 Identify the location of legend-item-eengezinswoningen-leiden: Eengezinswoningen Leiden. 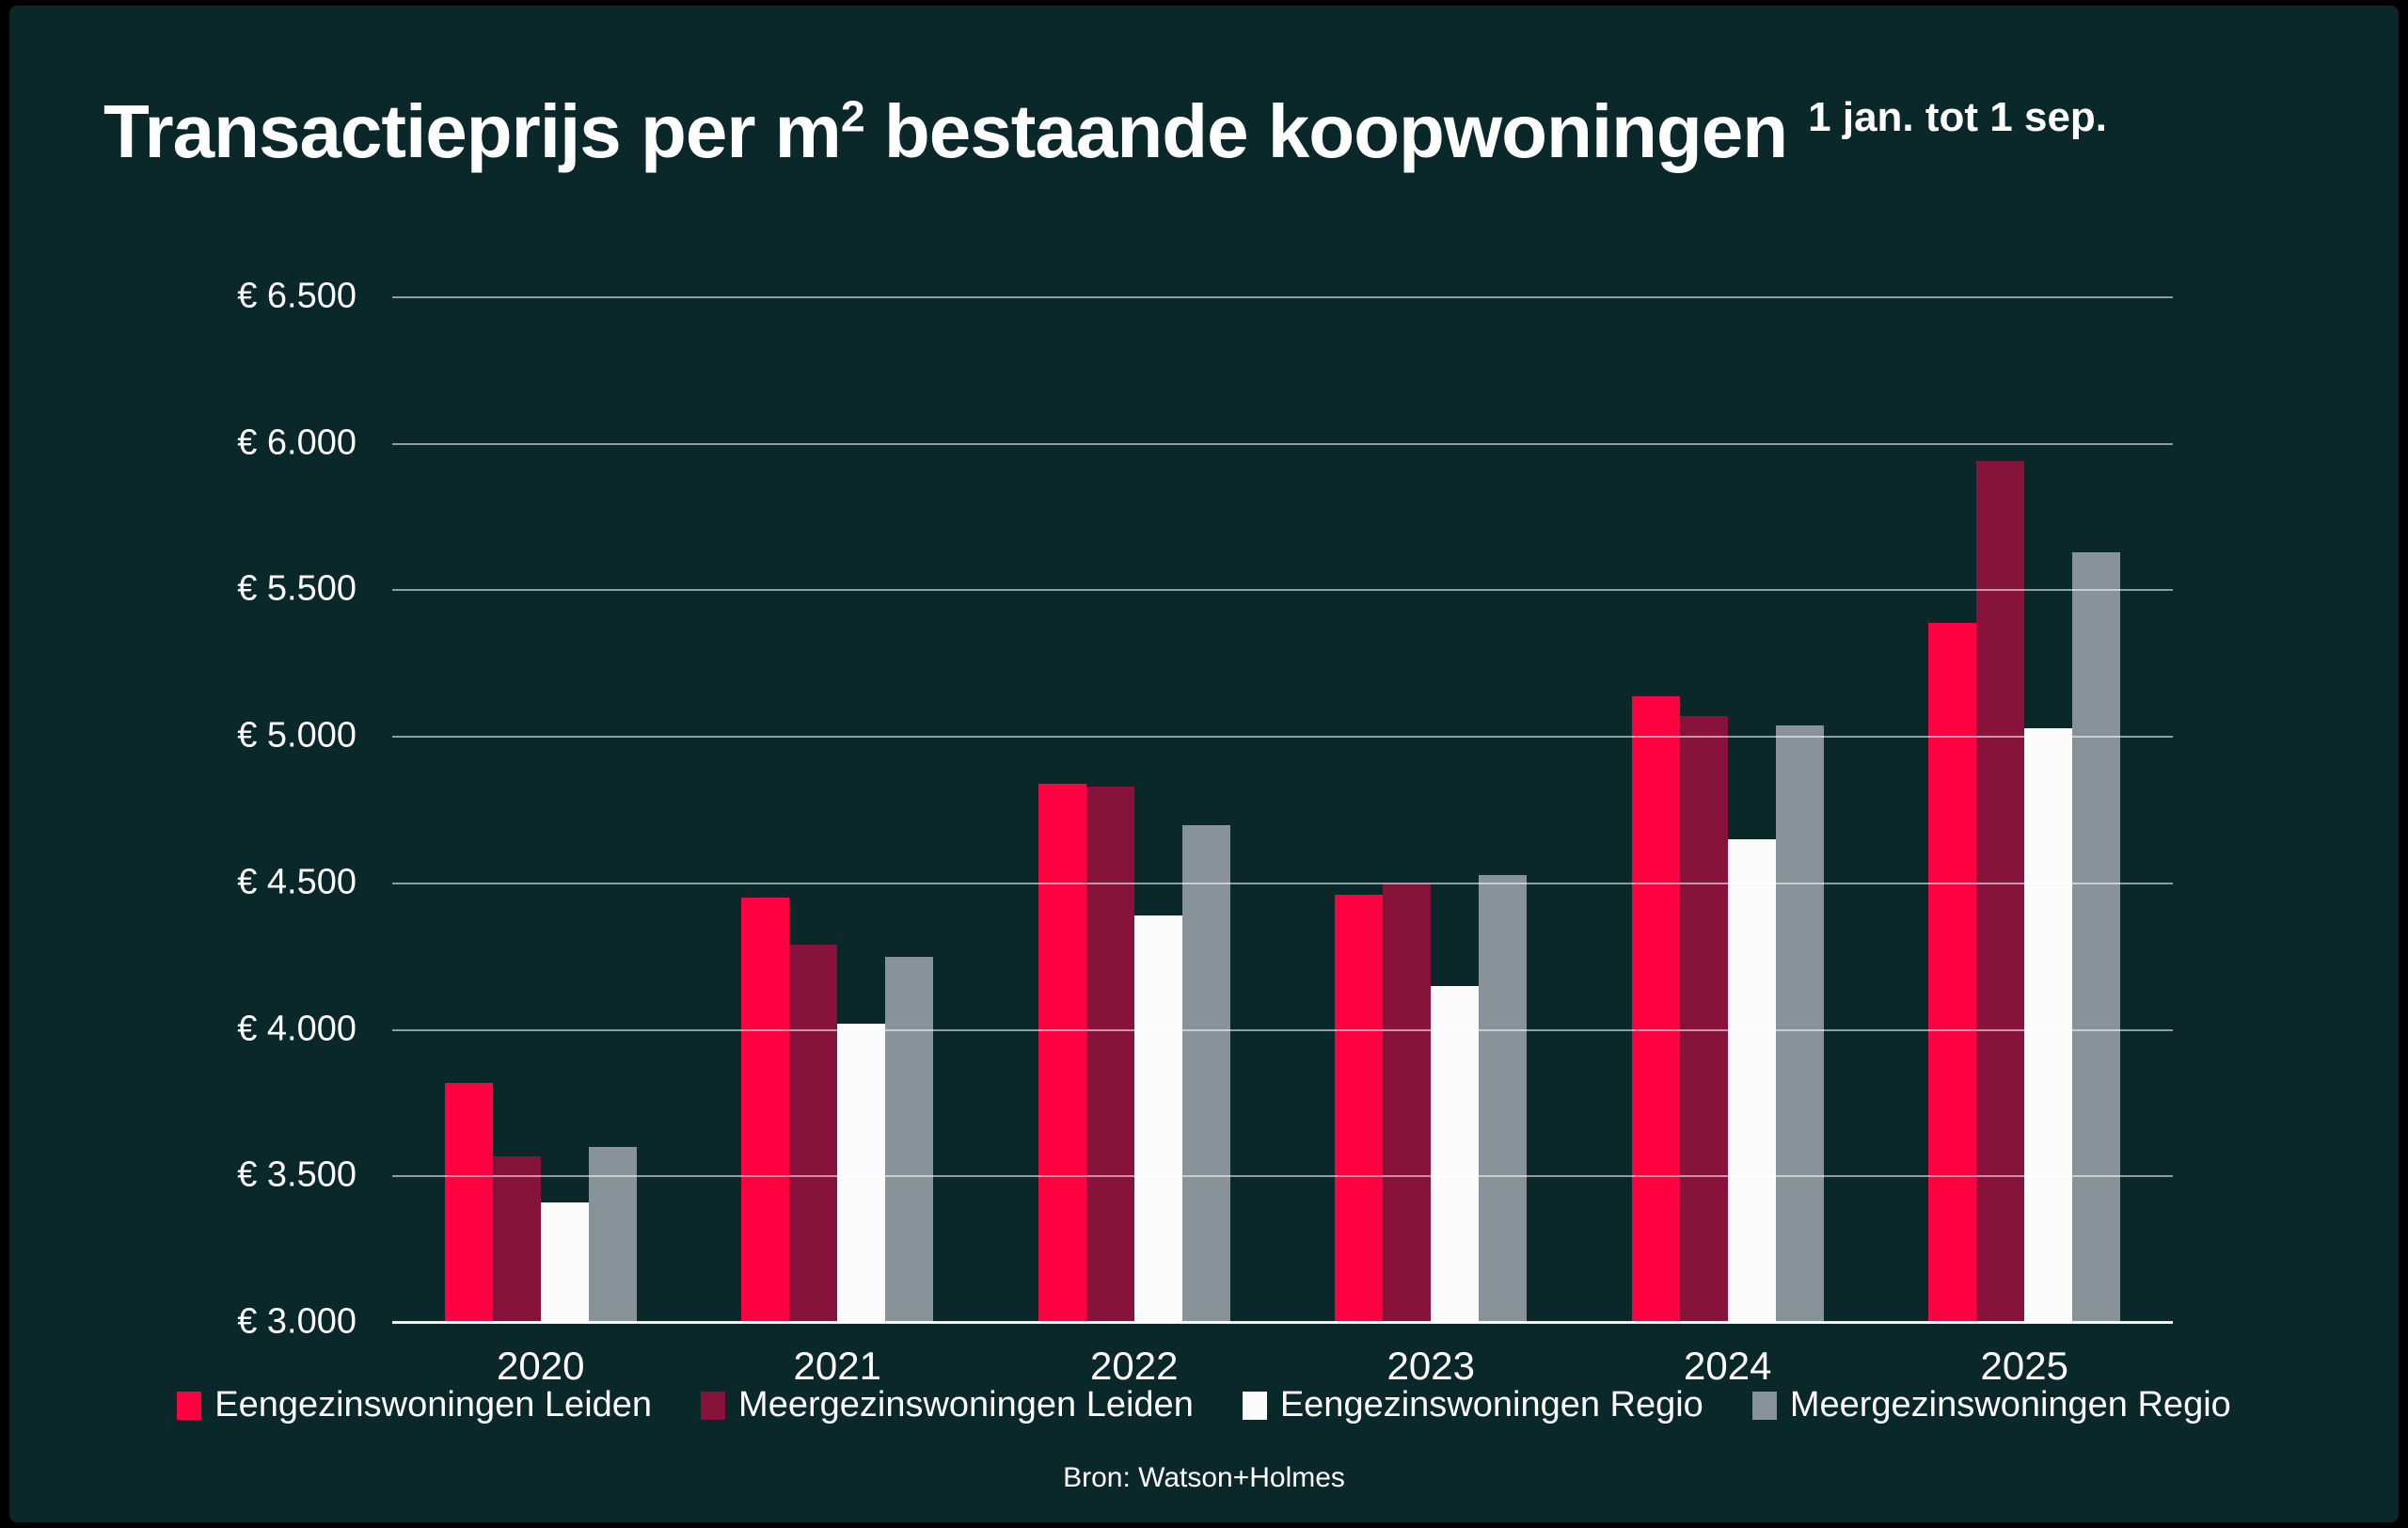
(415, 1405).